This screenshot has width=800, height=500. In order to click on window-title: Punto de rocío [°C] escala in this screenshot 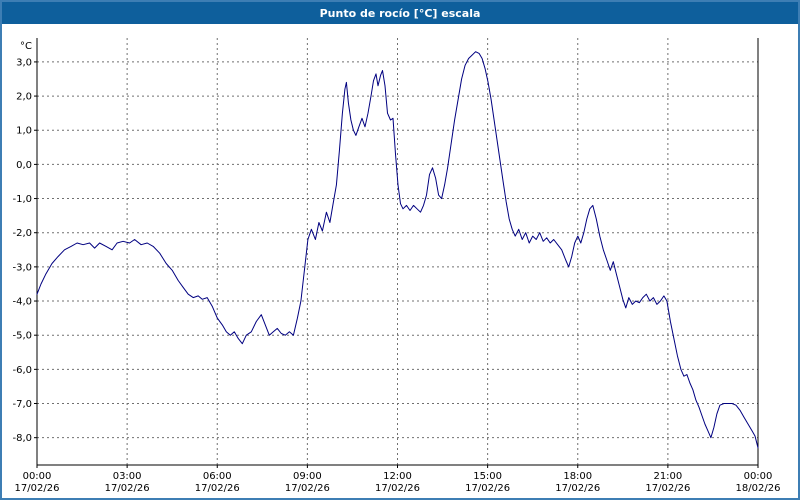, I will do `click(400, 13)`.